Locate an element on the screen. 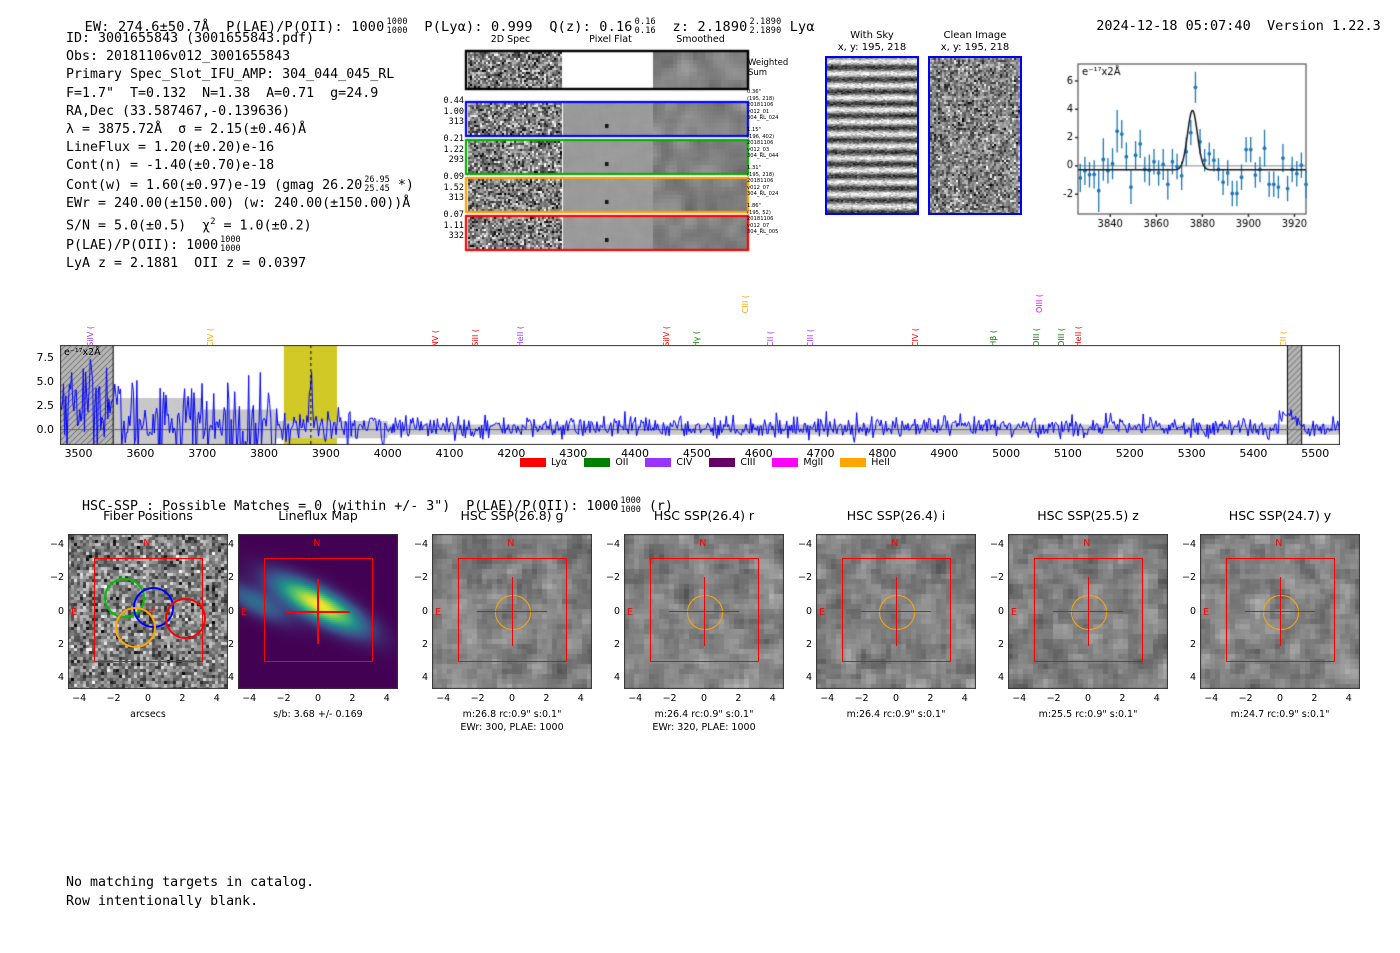 This screenshot has height=953, width=1400. spectrum-y-axis-ticks: 0.0 2.5 5.0 7.5 is located at coordinates (40, 395).